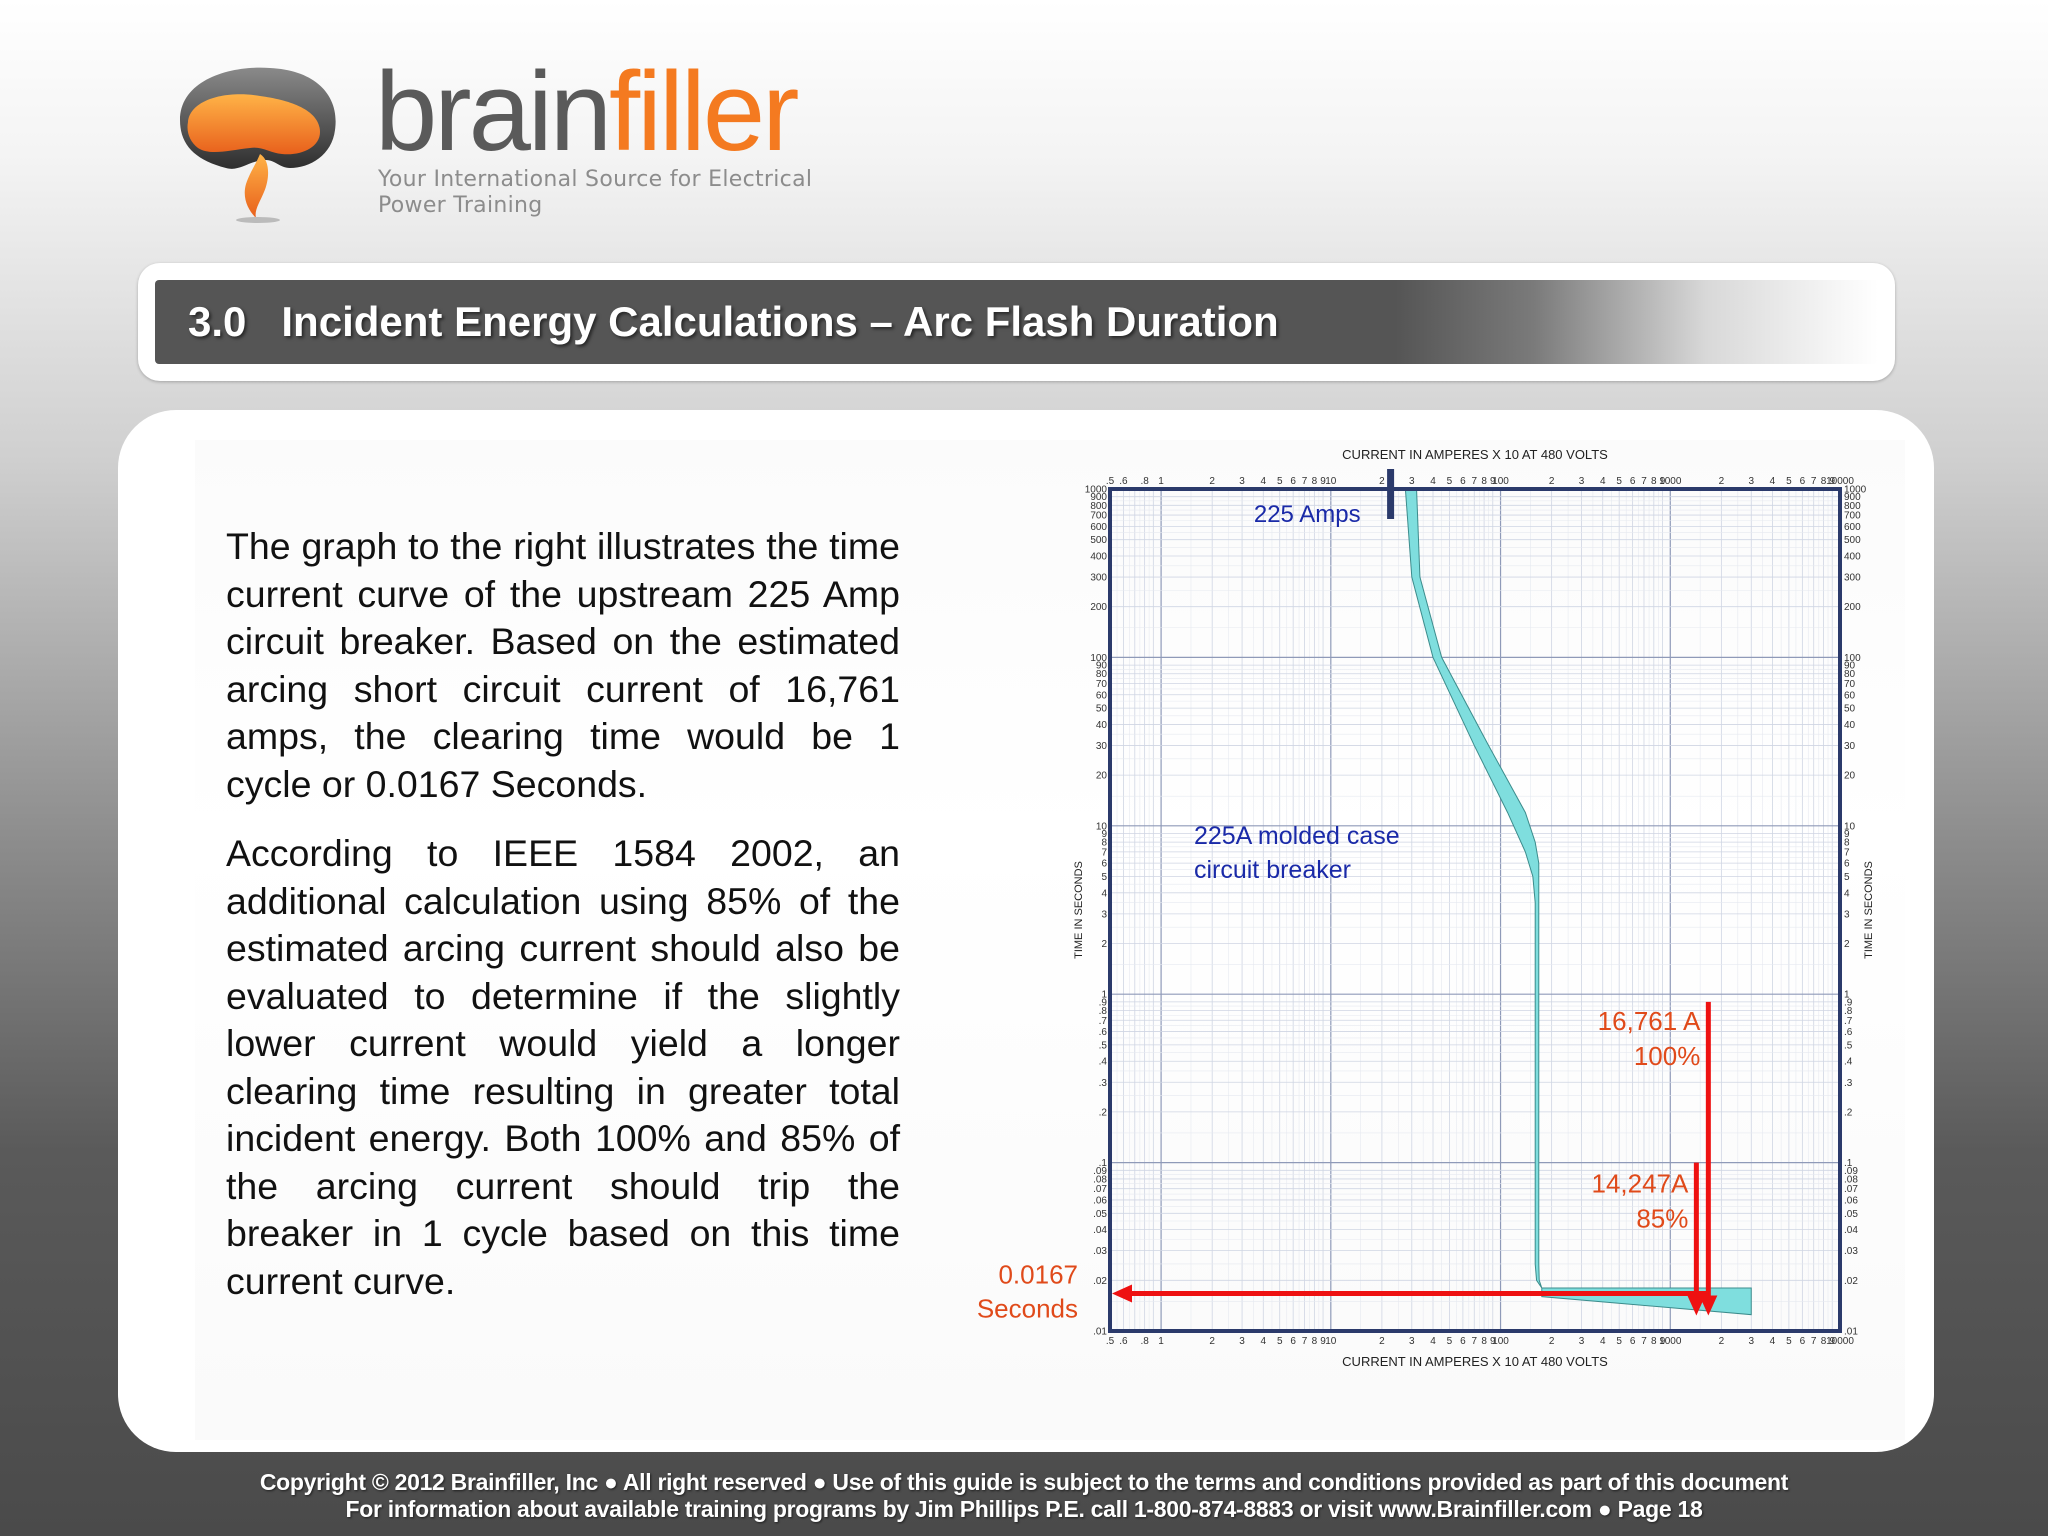 This screenshot has width=2048, height=1536. I want to click on y-tick-label-left: 400, so click(1098, 557).